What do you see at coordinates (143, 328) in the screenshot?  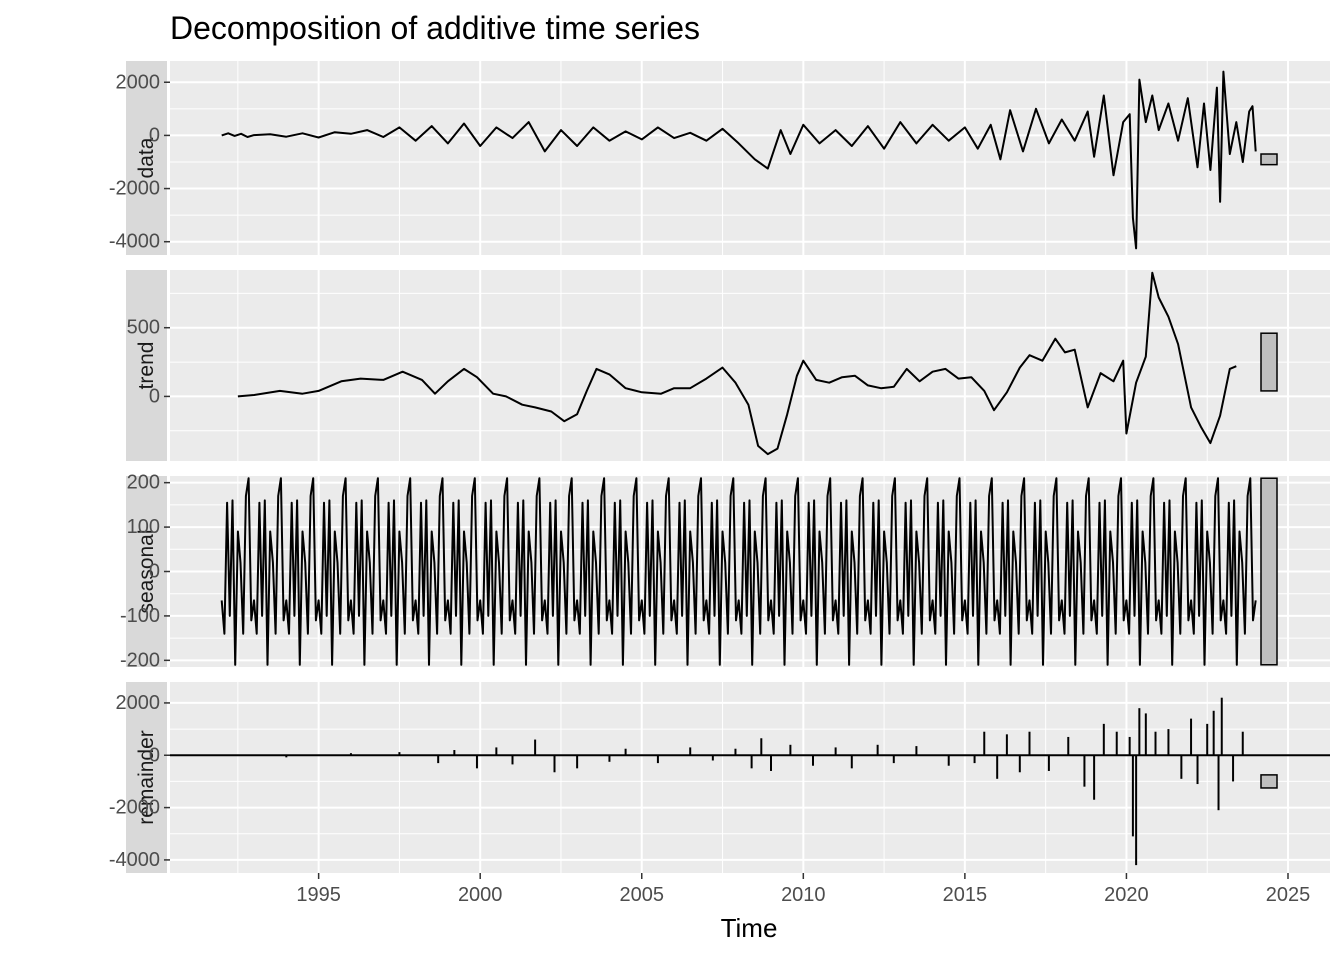 I see `y-tick-label: 500` at bounding box center [143, 328].